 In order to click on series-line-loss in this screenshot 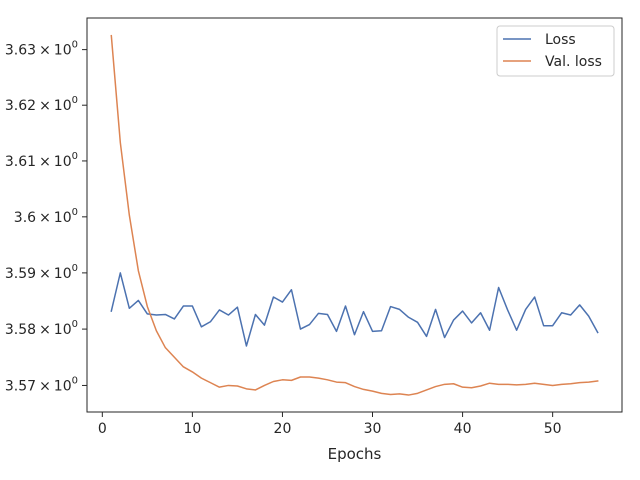, I will do `click(354, 309)`.